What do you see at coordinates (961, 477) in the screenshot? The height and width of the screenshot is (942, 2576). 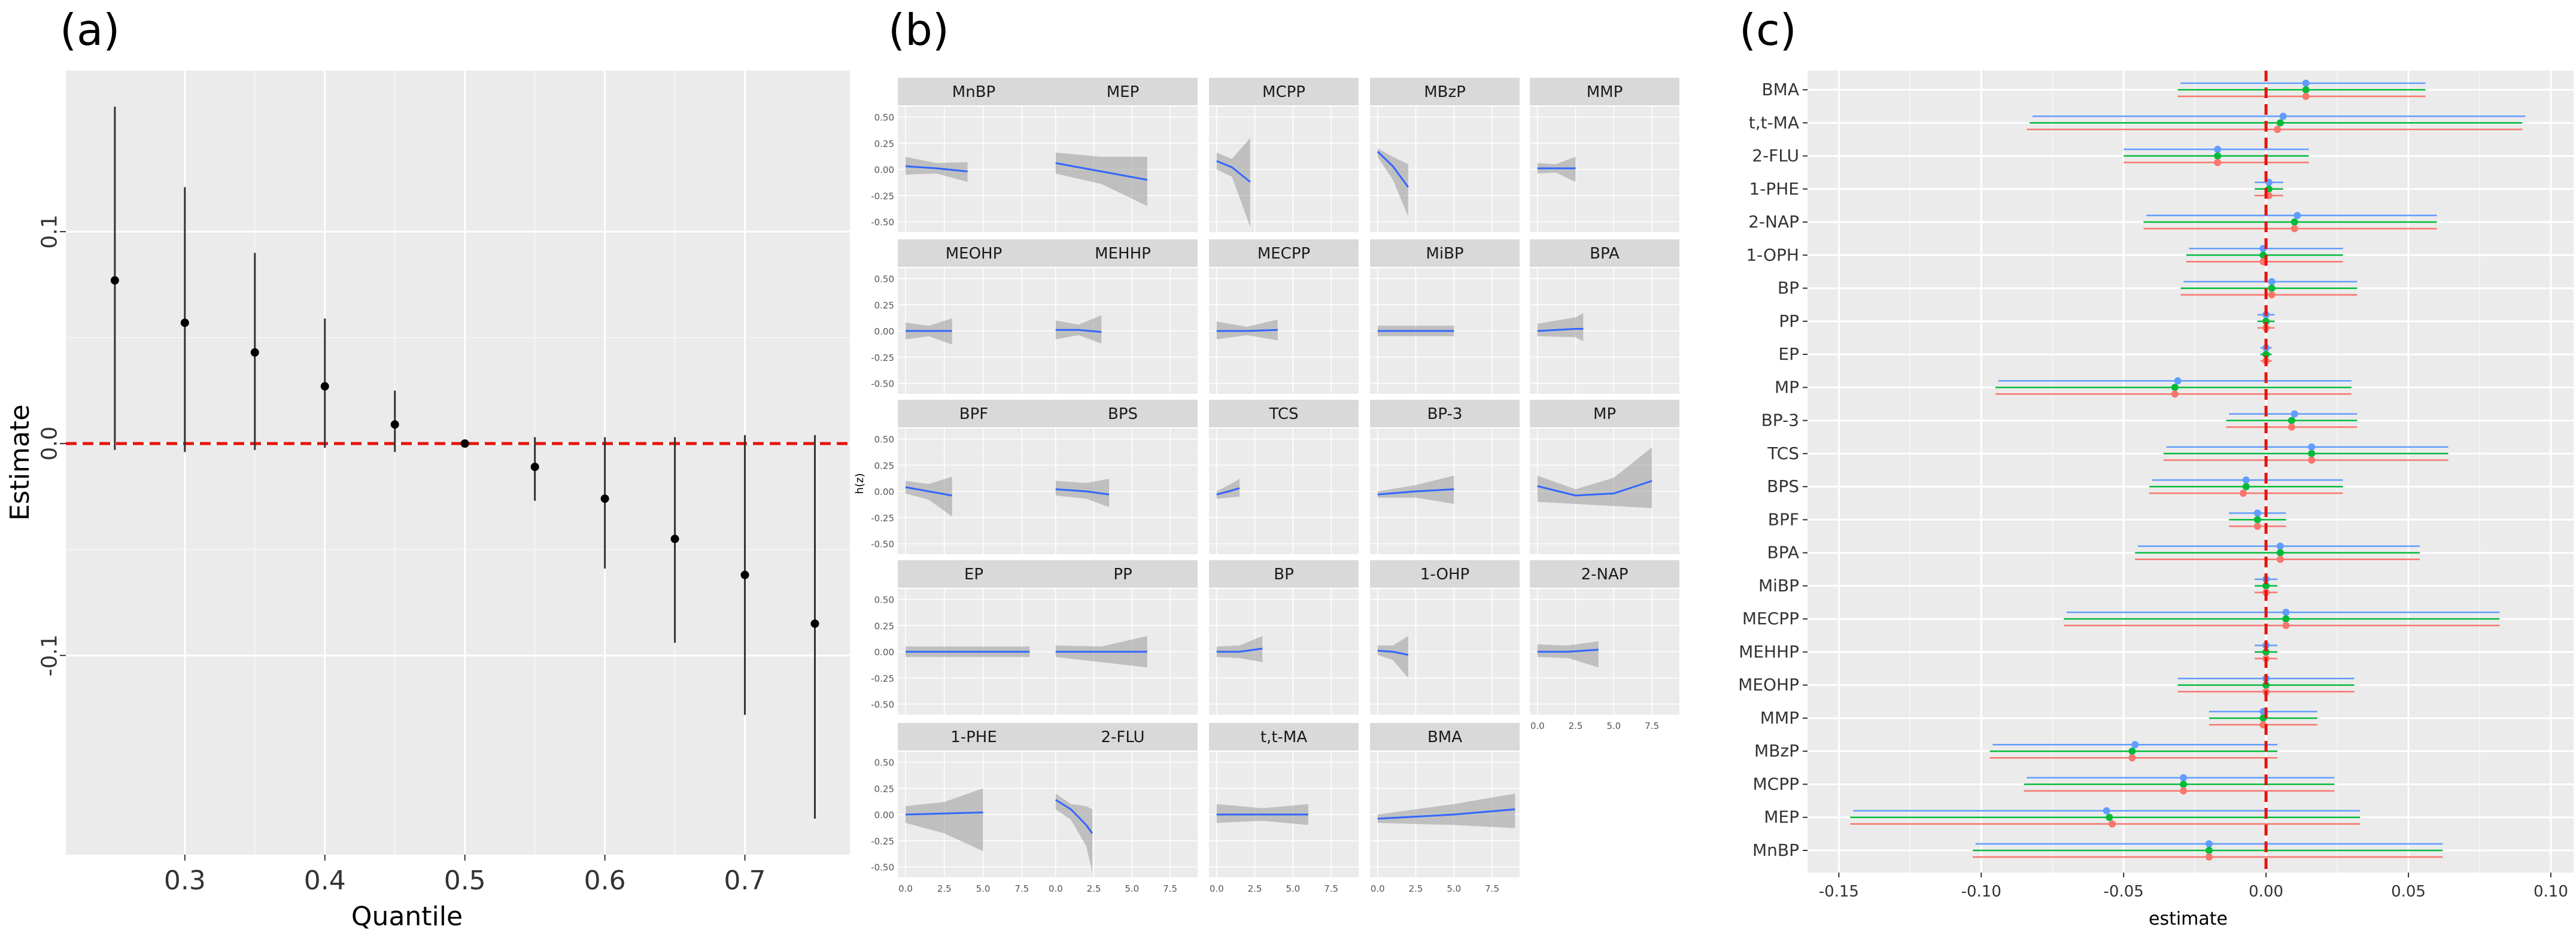 I see `facet-bpf: BPF 0.50 0.25 0.00 -0.25 -0.50` at bounding box center [961, 477].